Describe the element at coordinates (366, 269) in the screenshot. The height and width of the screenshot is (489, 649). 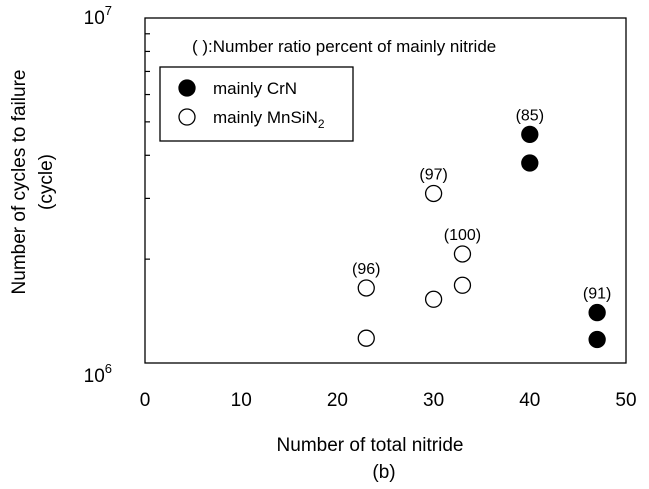
I see `point-annotation: (96)` at that location.